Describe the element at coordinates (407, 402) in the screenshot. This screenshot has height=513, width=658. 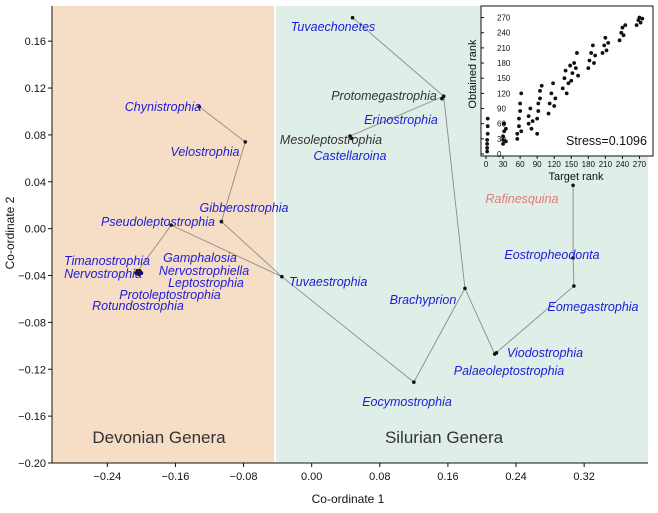
I see `label-eocymostrophia: Eocymostrophia` at that location.